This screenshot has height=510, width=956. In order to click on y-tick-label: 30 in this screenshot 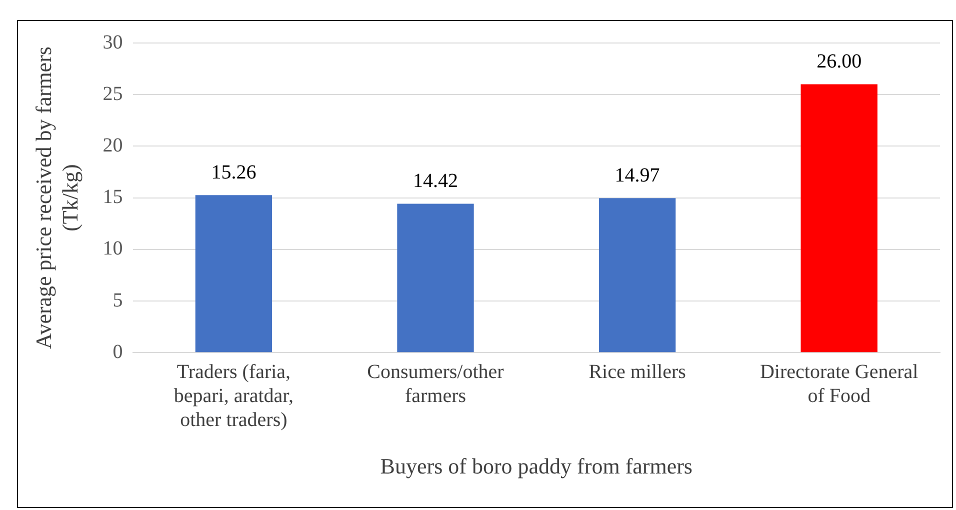, I will do `click(112, 42)`.